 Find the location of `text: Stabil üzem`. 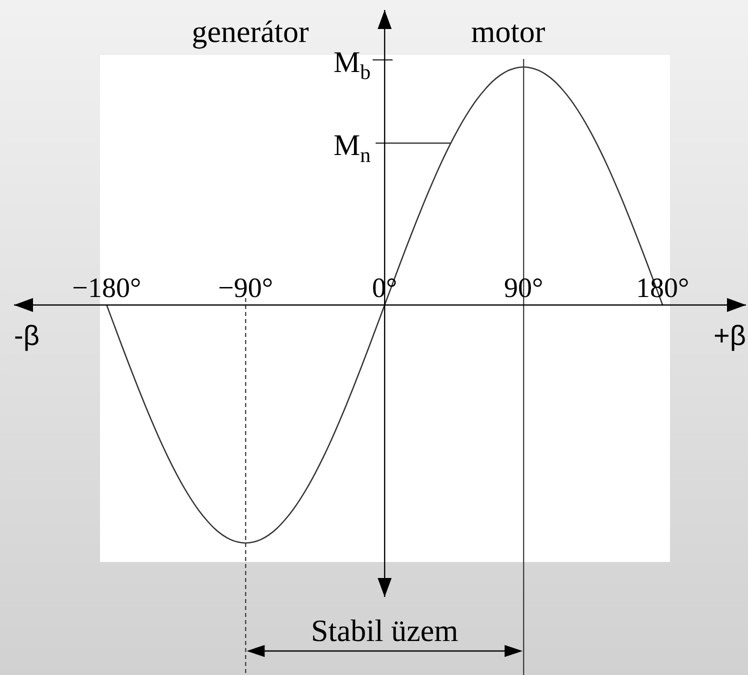

text: Stabil üzem is located at coordinates (384, 630).